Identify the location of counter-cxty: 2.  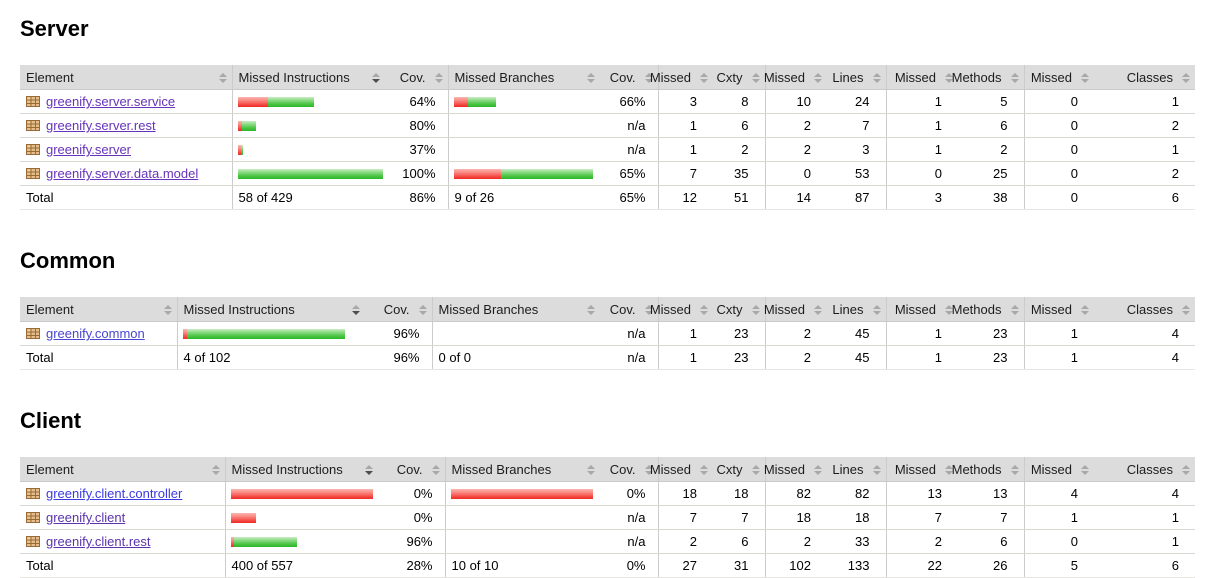
(739, 149).